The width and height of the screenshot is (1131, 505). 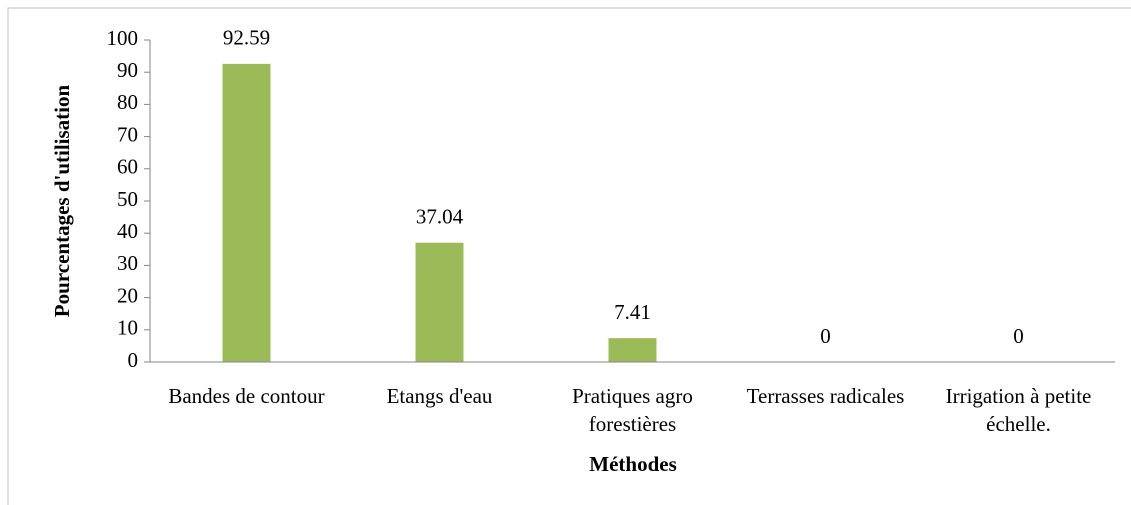 What do you see at coordinates (127, 231) in the screenshot?
I see `y-tick-label: 40` at bounding box center [127, 231].